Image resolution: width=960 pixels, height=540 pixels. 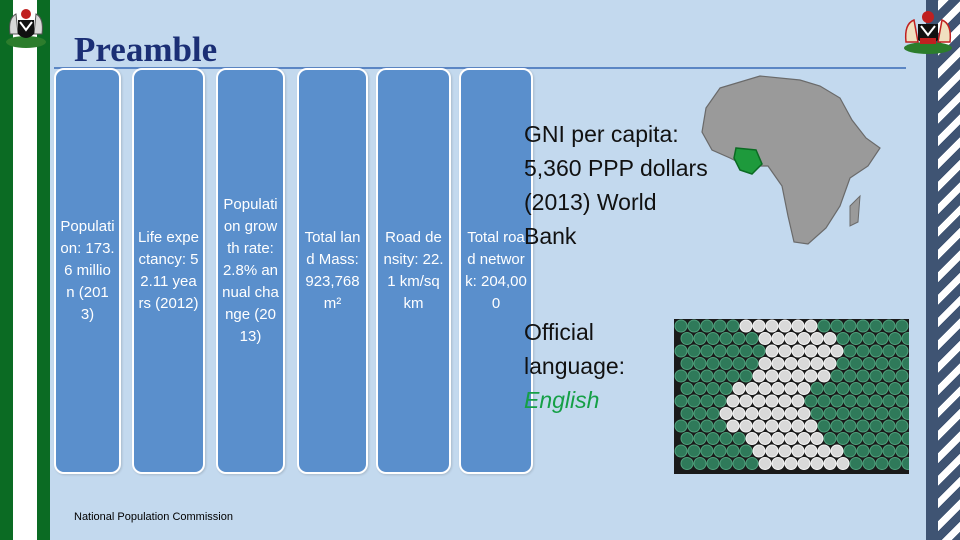 I want to click on stat-card-label: Total road network: 204,000, so click(x=496, y=270).